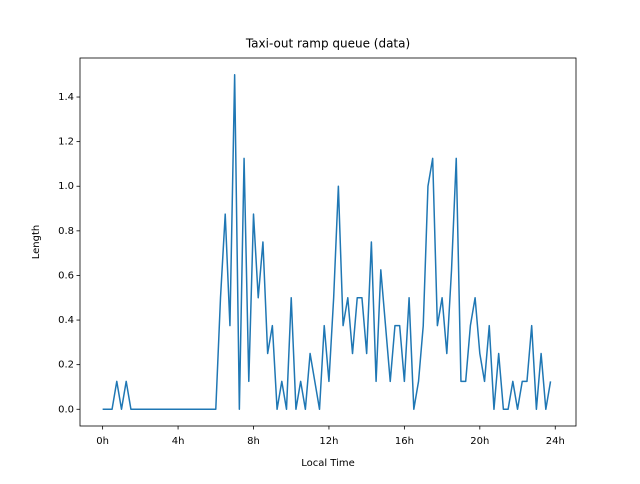 Image resolution: width=640 pixels, height=484 pixels. What do you see at coordinates (66, 186) in the screenshot?
I see `y-tick-label: 1.0` at bounding box center [66, 186].